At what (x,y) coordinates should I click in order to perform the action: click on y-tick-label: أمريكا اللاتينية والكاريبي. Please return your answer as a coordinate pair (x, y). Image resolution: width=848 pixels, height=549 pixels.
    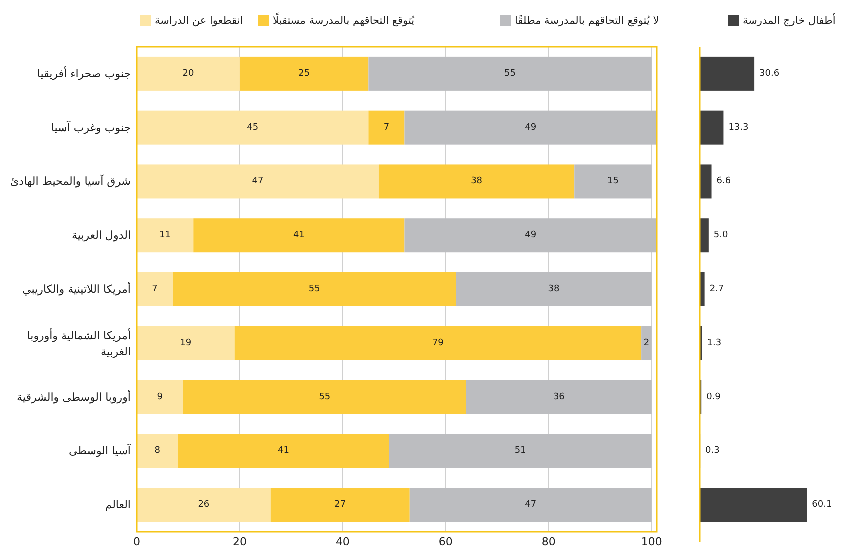
    Looking at the image, I should click on (76, 289).